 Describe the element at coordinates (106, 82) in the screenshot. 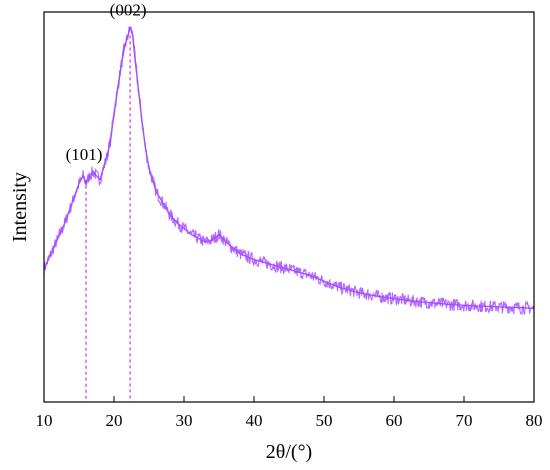

I see `peak-annotations: (101) (002)` at that location.